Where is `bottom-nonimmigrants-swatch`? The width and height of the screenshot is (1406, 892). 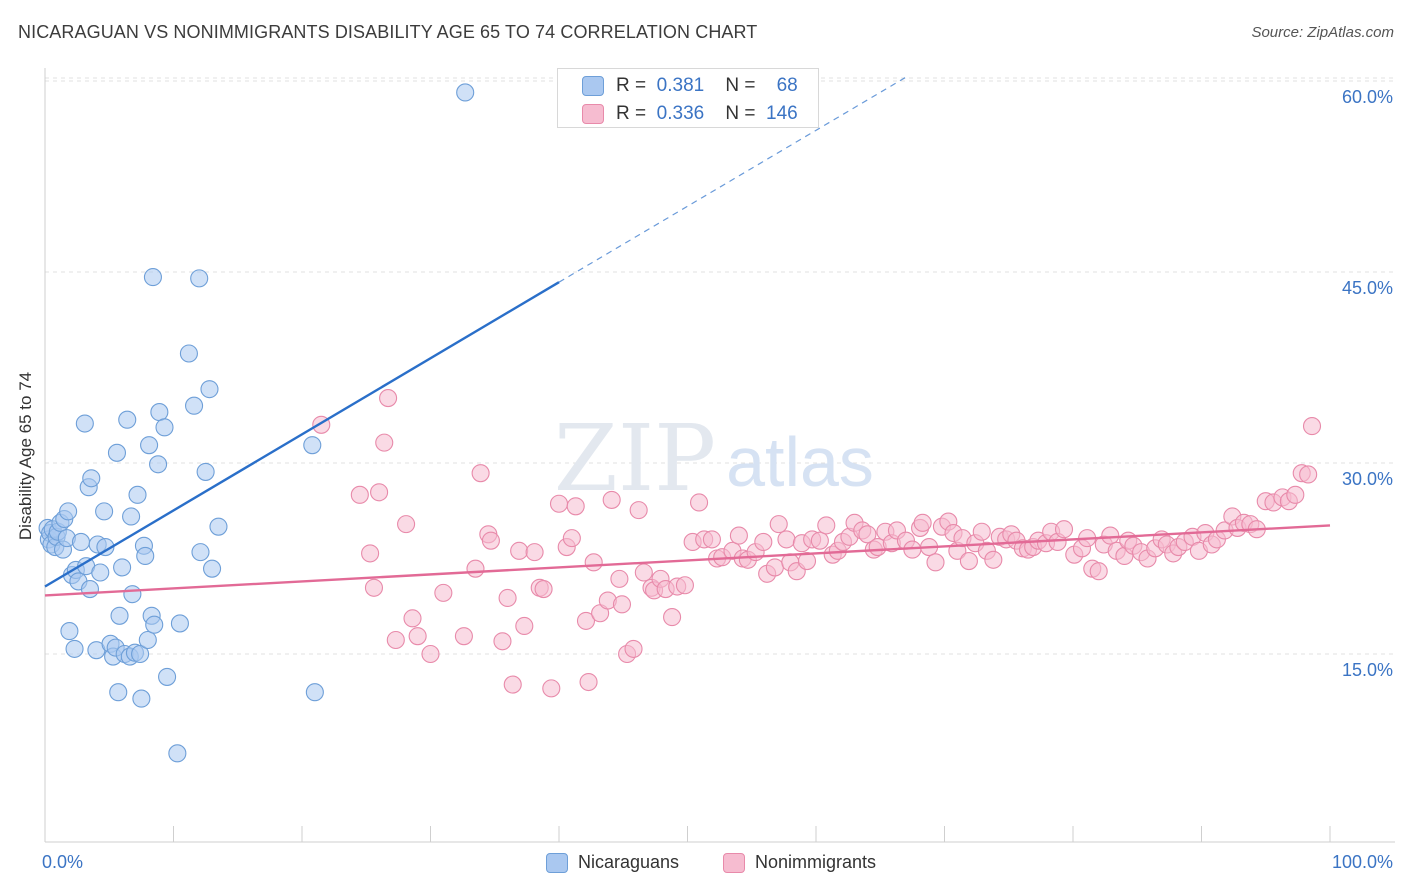 bottom-nonimmigrants-swatch is located at coordinates (734, 863).